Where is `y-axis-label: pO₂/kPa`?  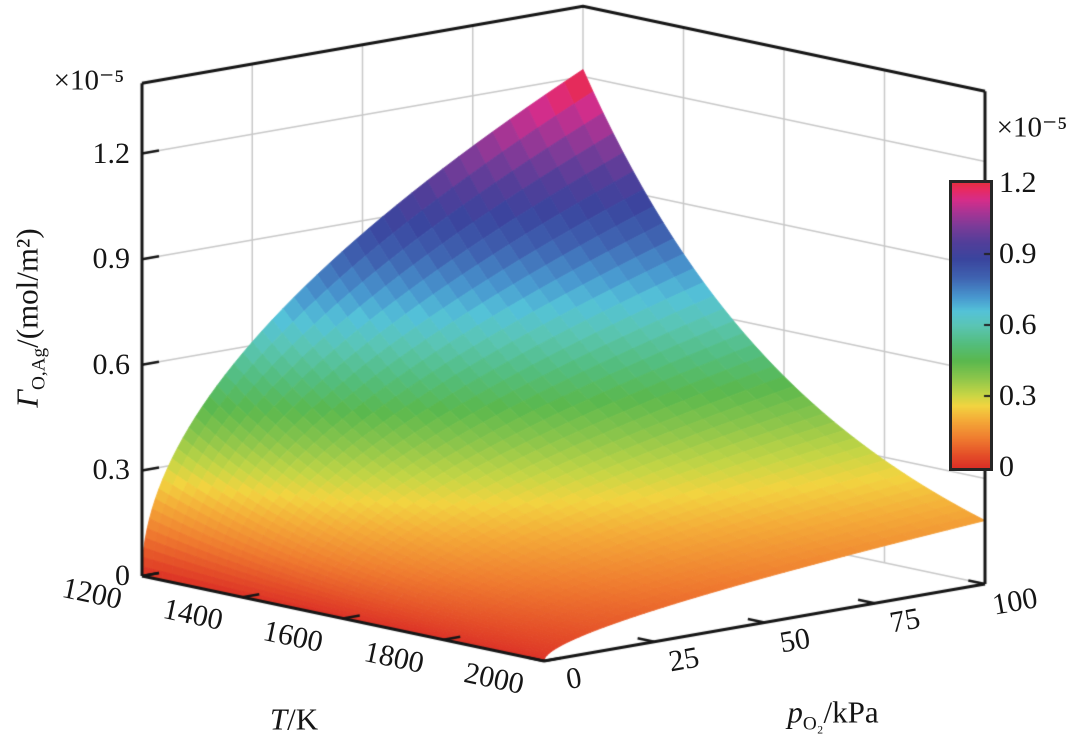 y-axis-label: pO₂/kPa is located at coordinates (833, 714).